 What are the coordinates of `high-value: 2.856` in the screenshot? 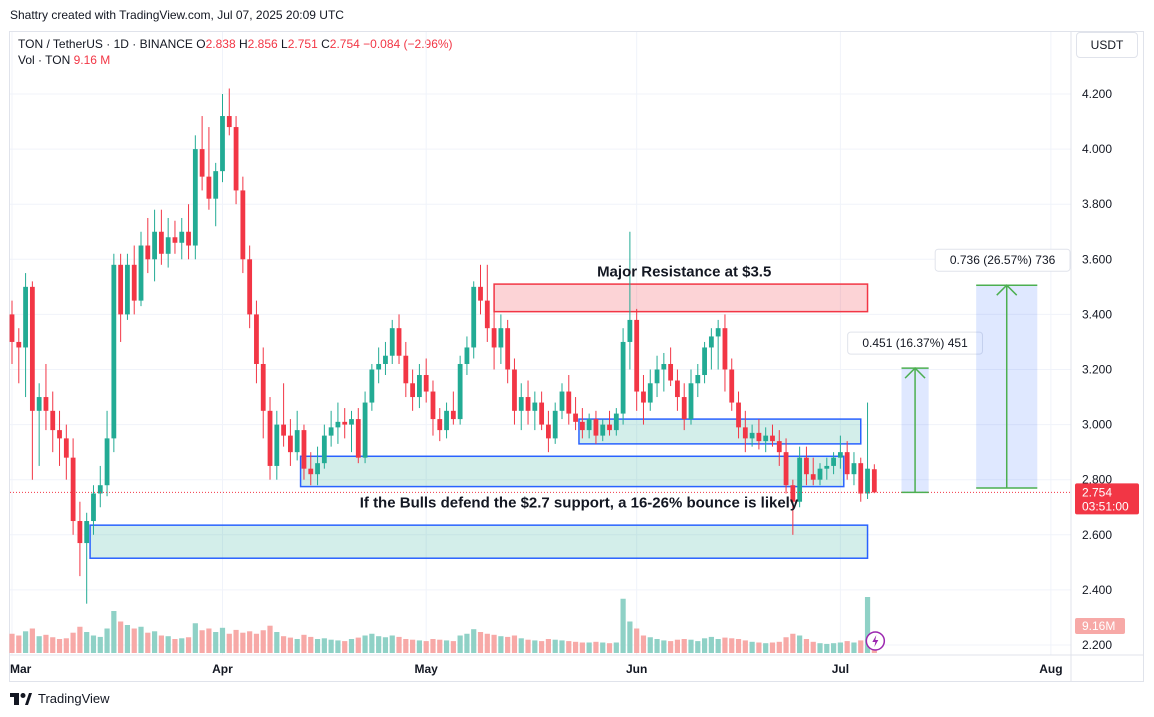 It's located at (262, 44).